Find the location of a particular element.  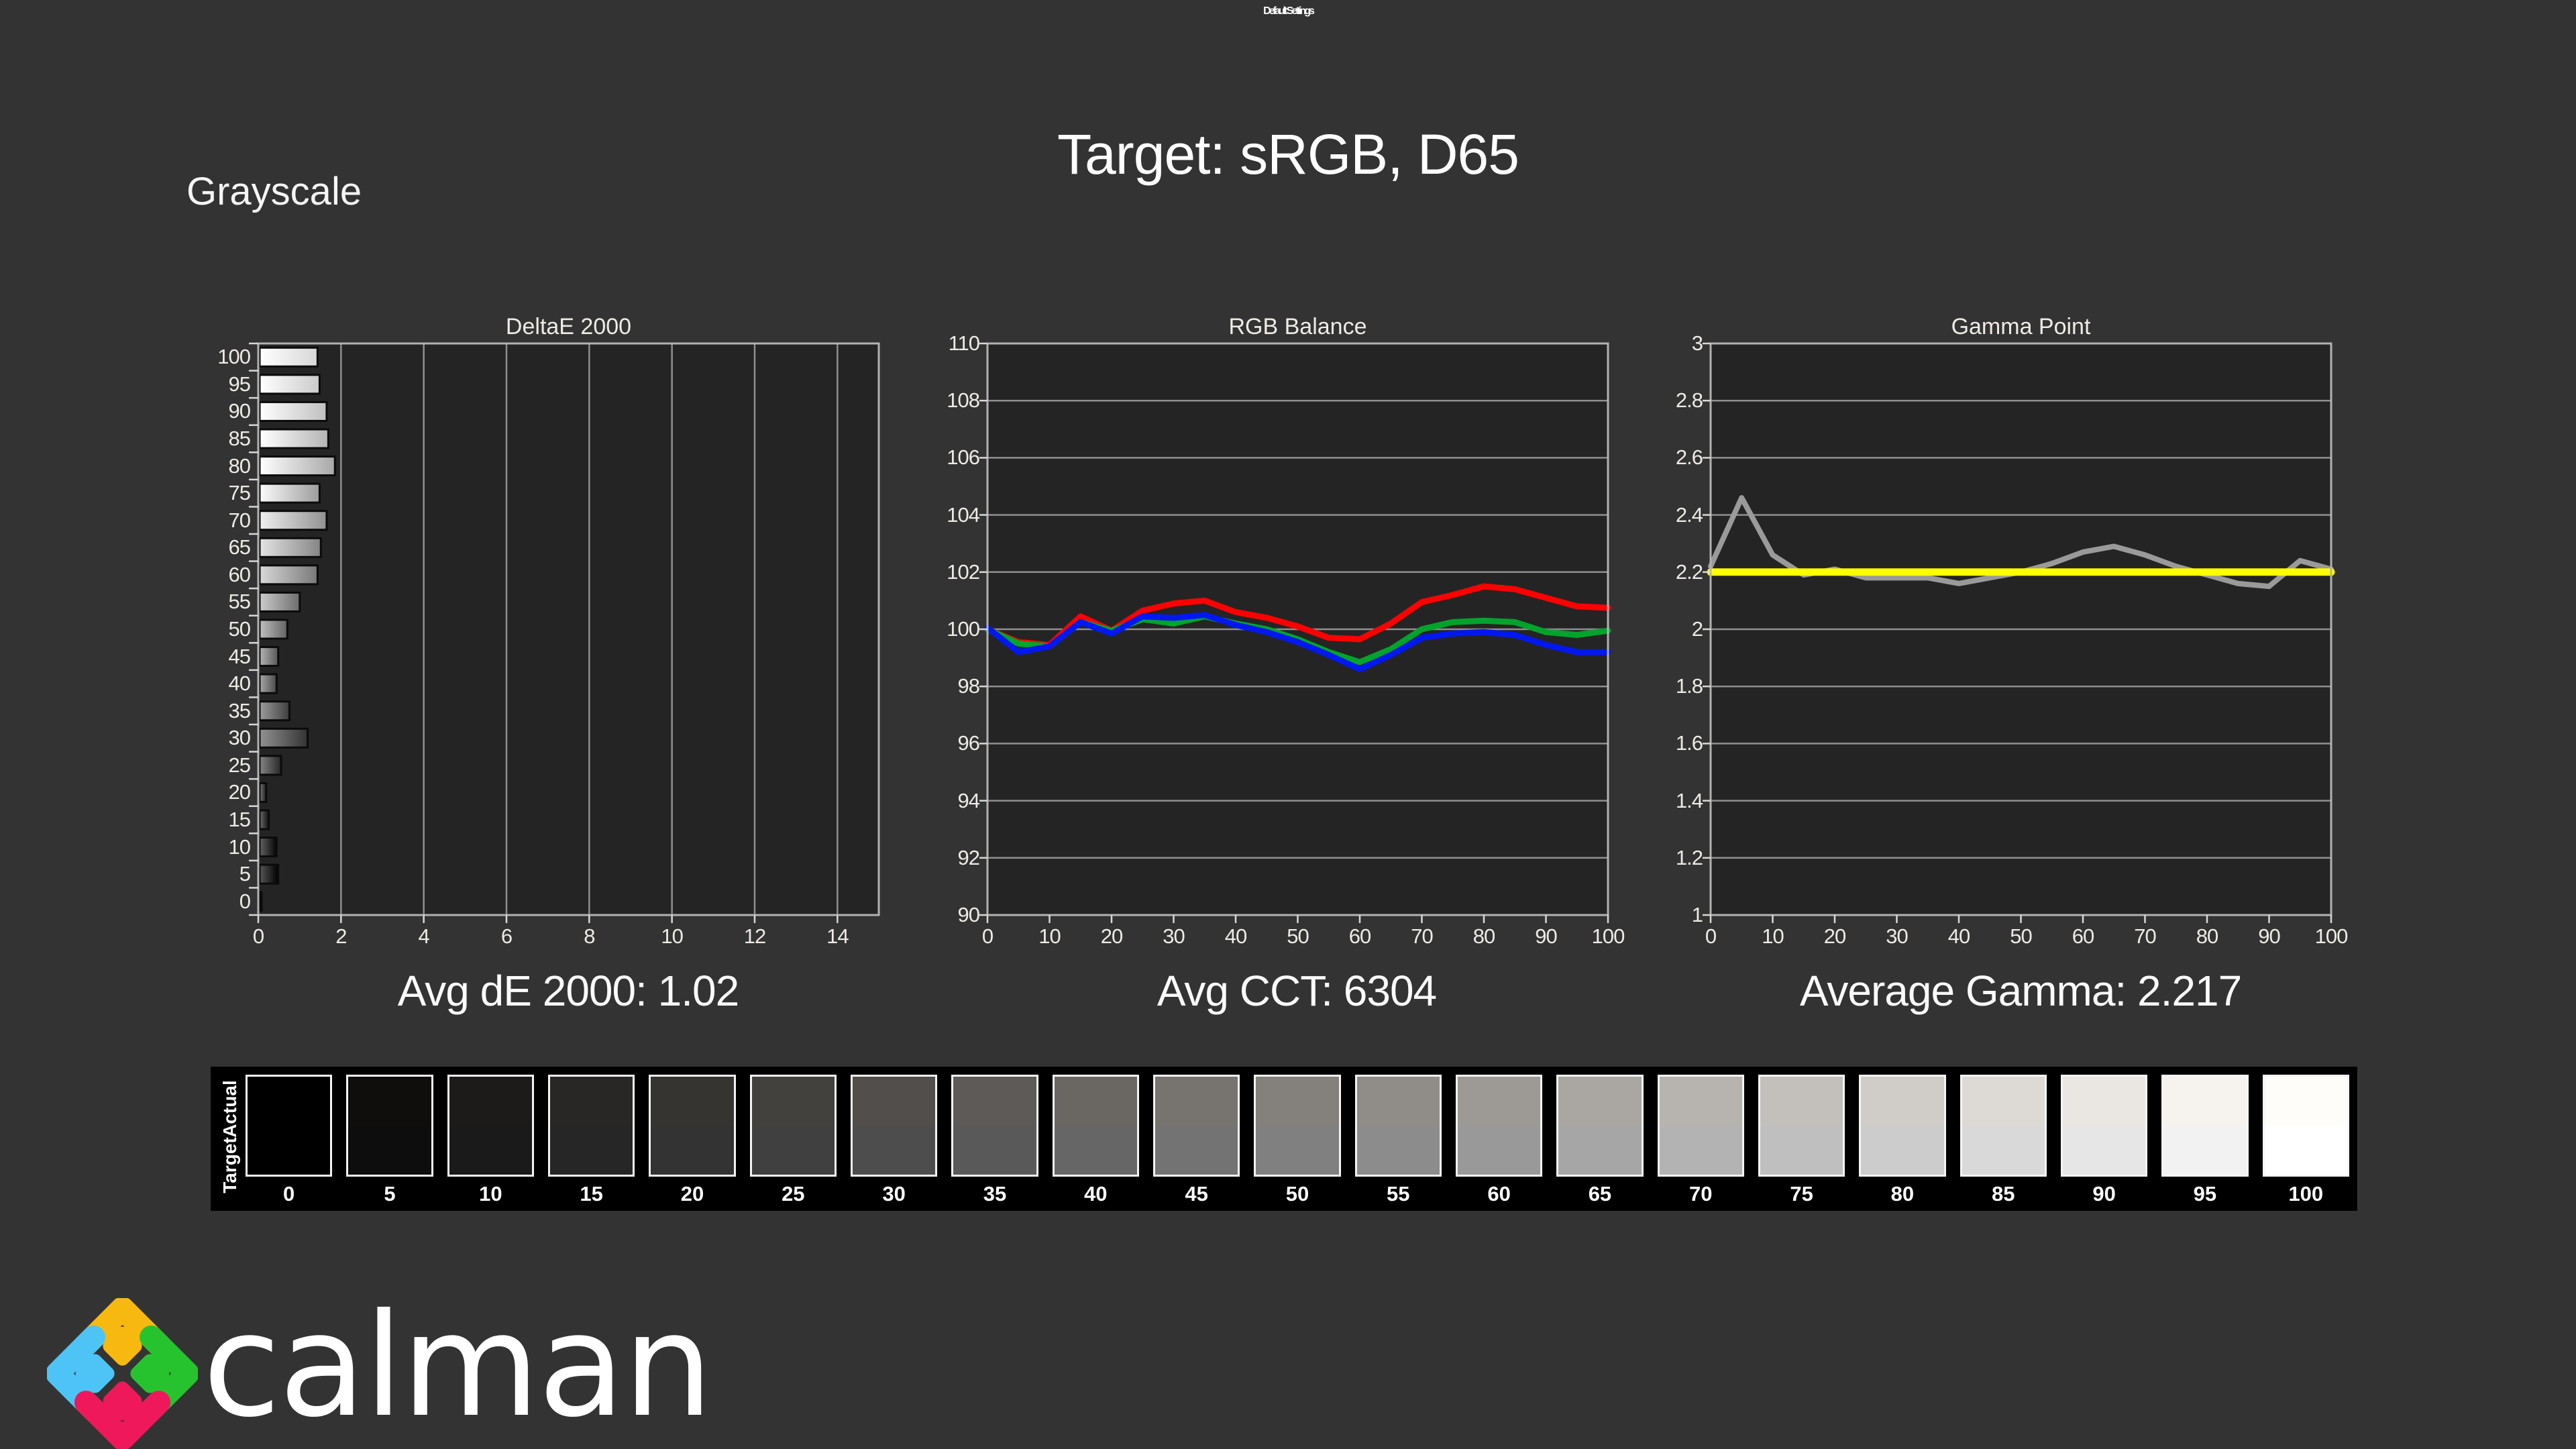

swatch-label-5: 5 is located at coordinates (390, 1193).